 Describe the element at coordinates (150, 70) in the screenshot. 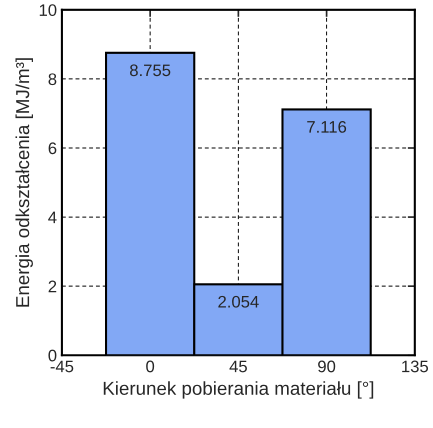

I see `data-label: 8.755` at that location.